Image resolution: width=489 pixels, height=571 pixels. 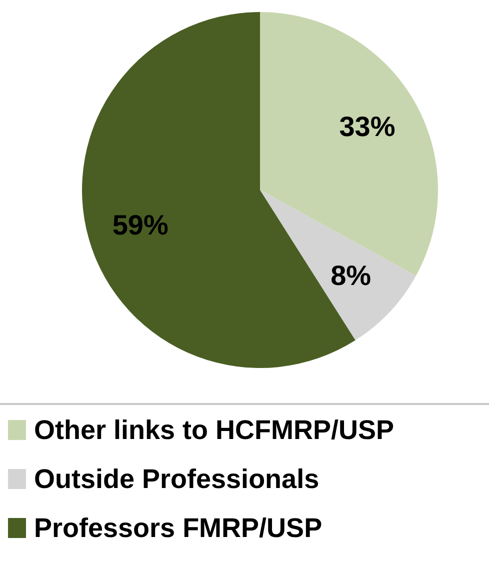 I want to click on legend-label: Outside Professionals, so click(x=177, y=479).